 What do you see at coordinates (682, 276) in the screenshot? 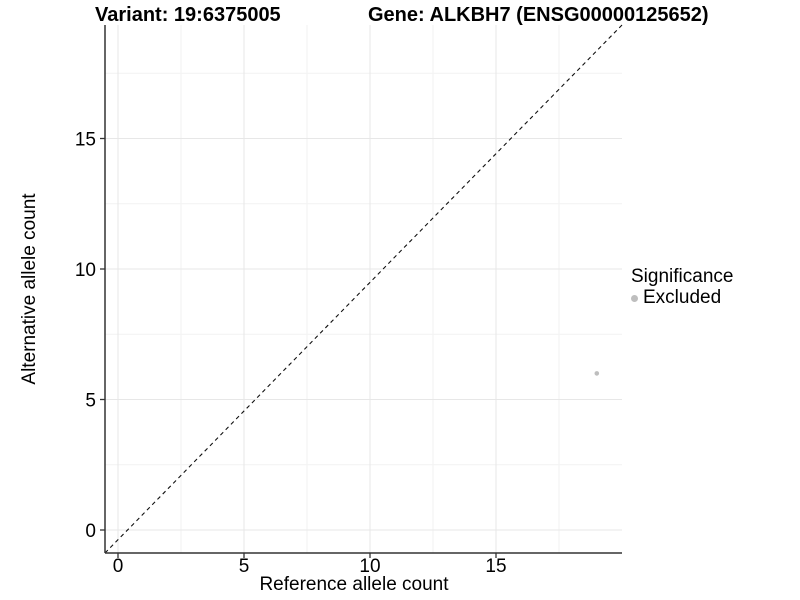
I see `legend-title: Significance` at bounding box center [682, 276].